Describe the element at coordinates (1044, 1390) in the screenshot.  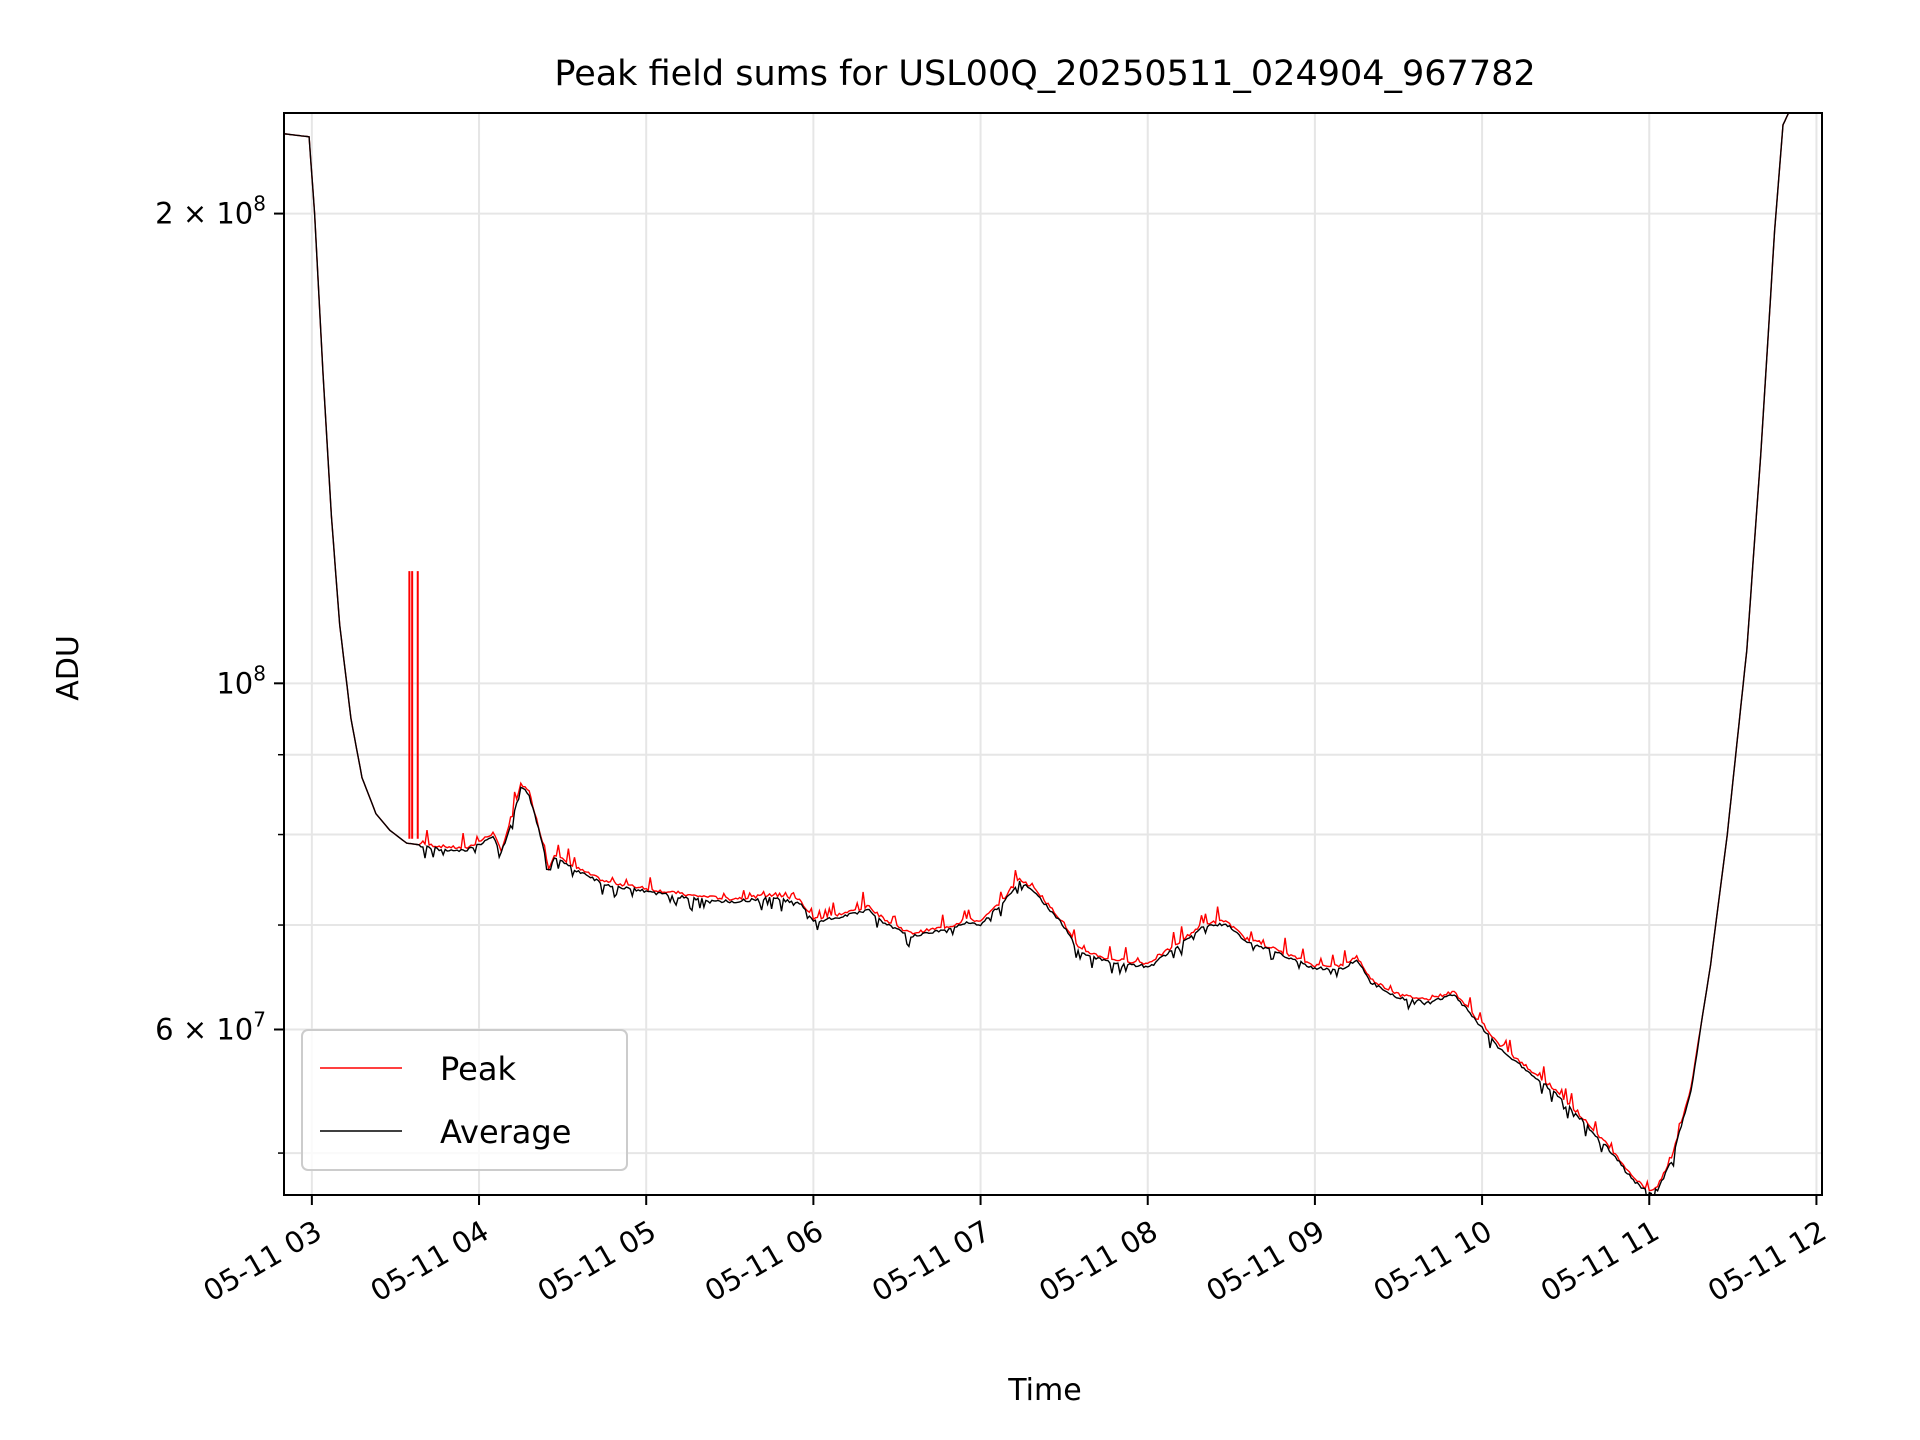
I see `x-axis-label: Time` at that location.